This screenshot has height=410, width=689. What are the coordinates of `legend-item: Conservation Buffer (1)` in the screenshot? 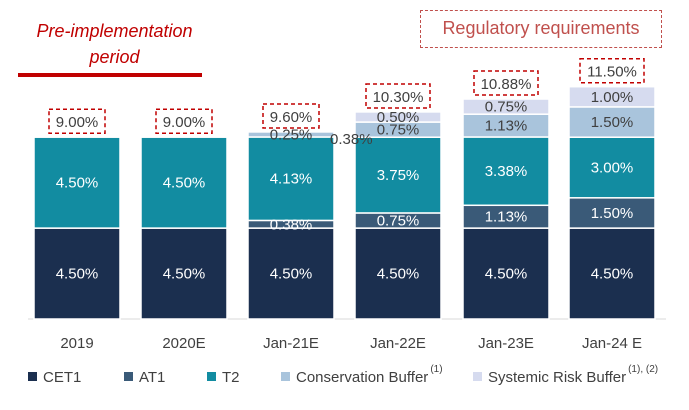 It's located at (362, 375).